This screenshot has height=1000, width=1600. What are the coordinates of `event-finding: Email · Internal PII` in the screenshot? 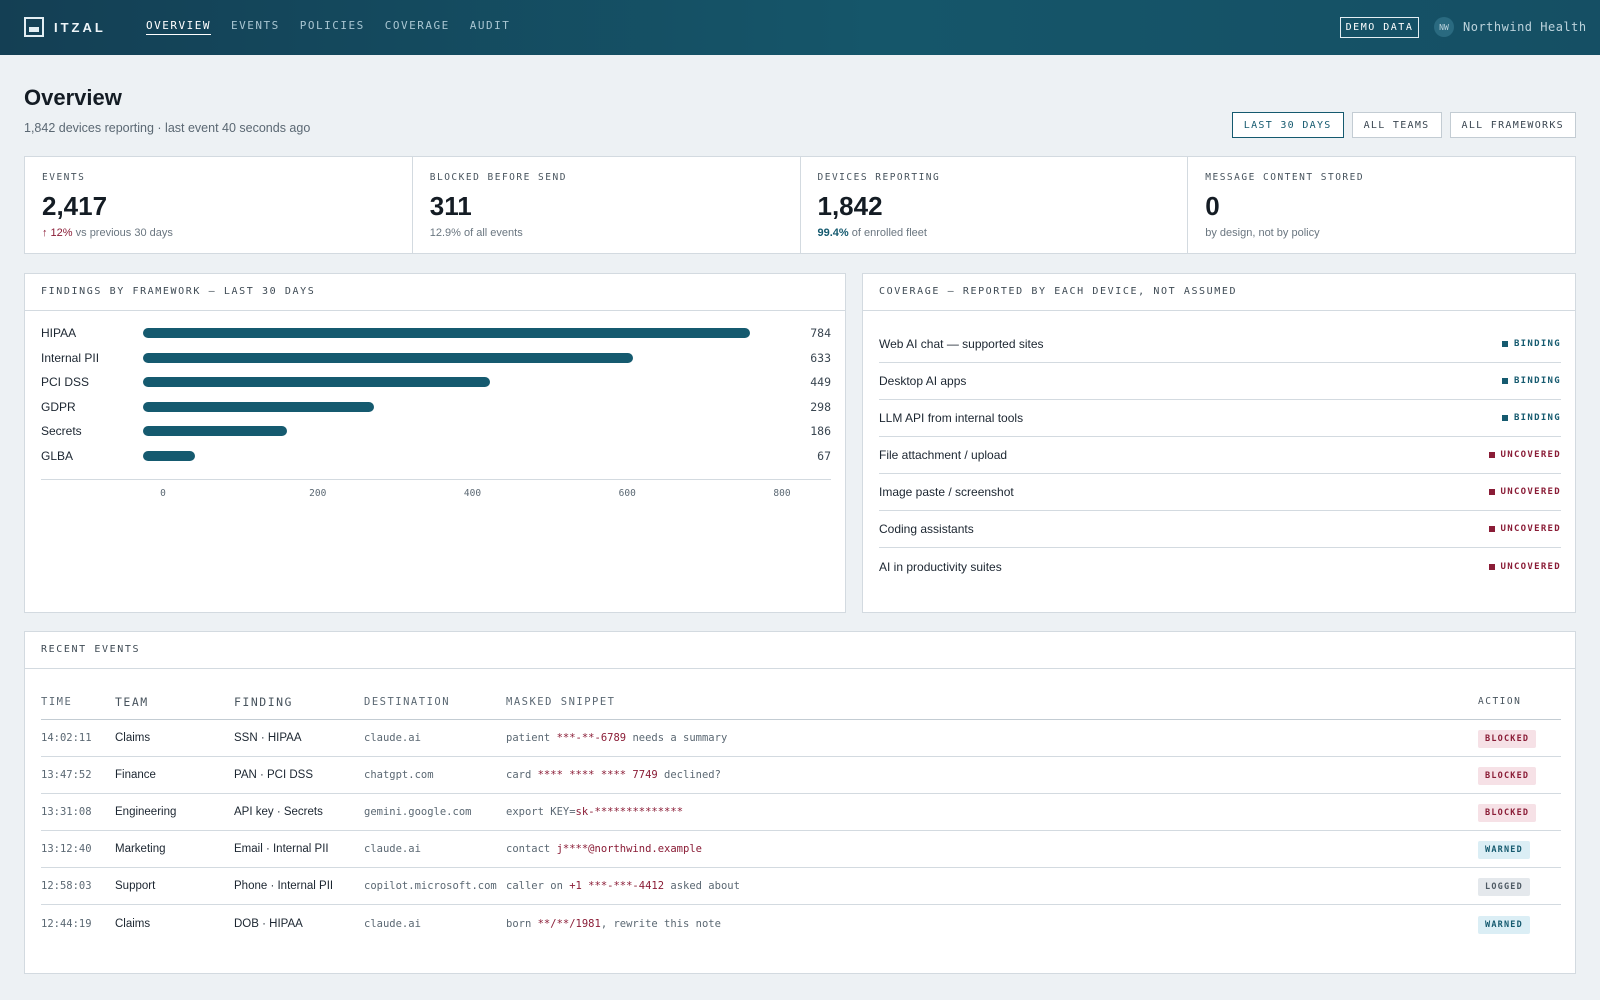 It's located at (281, 849).